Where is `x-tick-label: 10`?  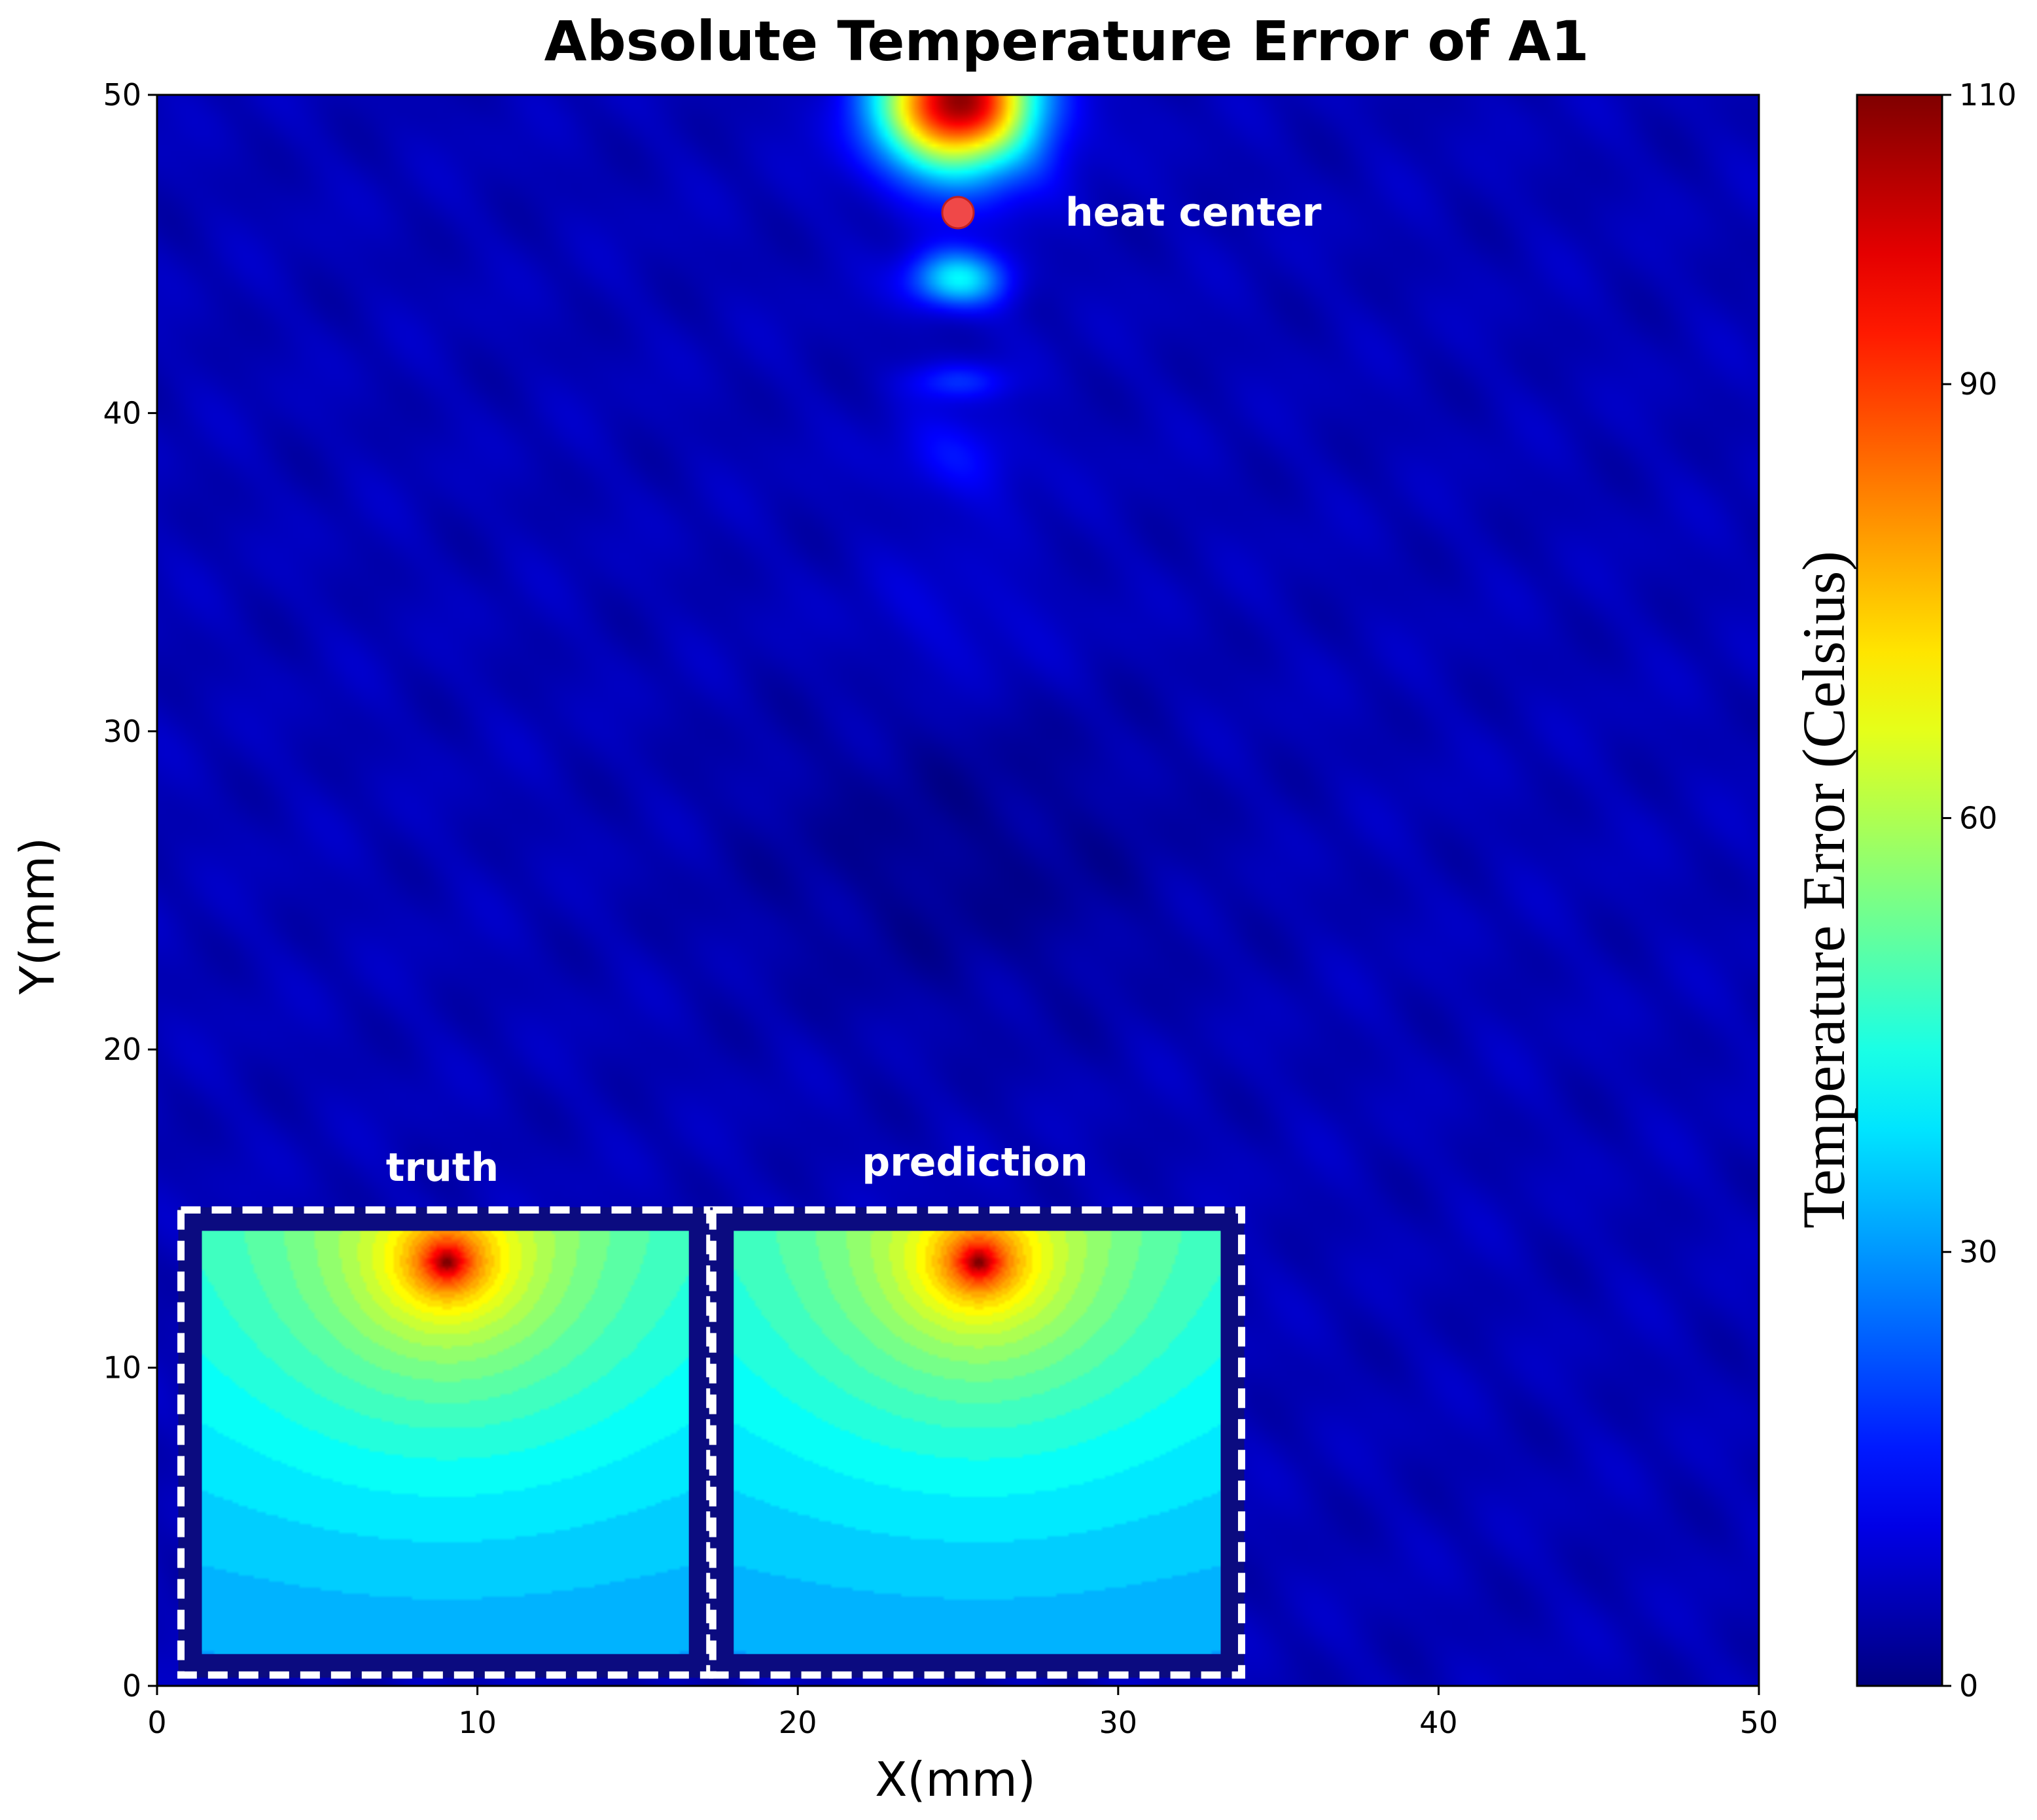
x-tick-label: 10 is located at coordinates (477, 1722).